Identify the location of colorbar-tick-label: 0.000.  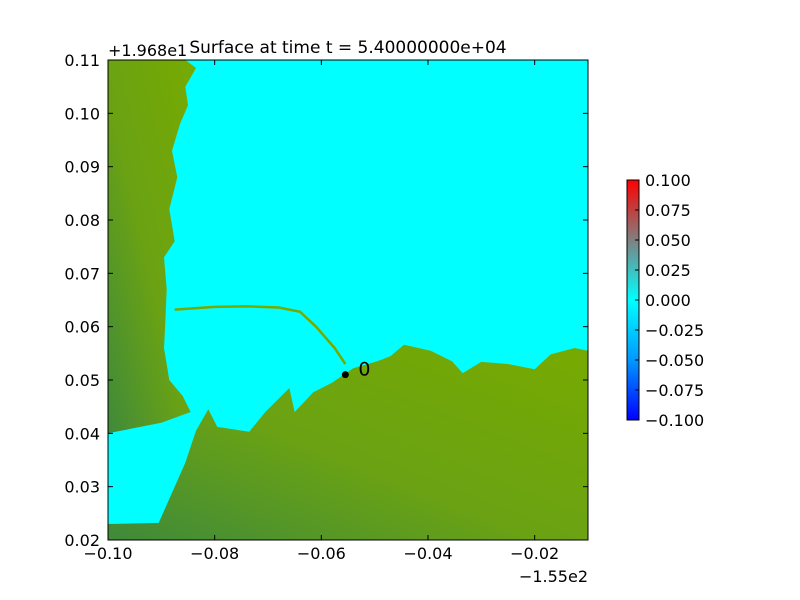
(668, 300).